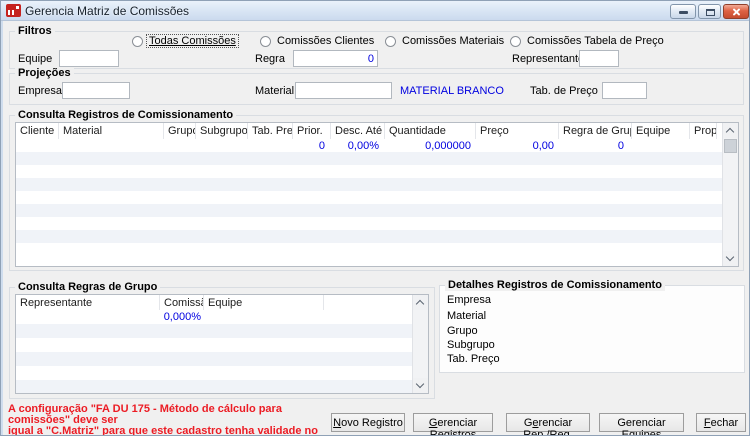 The image size is (750, 436). I want to click on regras-rows: Representante Comissão Equipe 0,000%, so click(214, 344).